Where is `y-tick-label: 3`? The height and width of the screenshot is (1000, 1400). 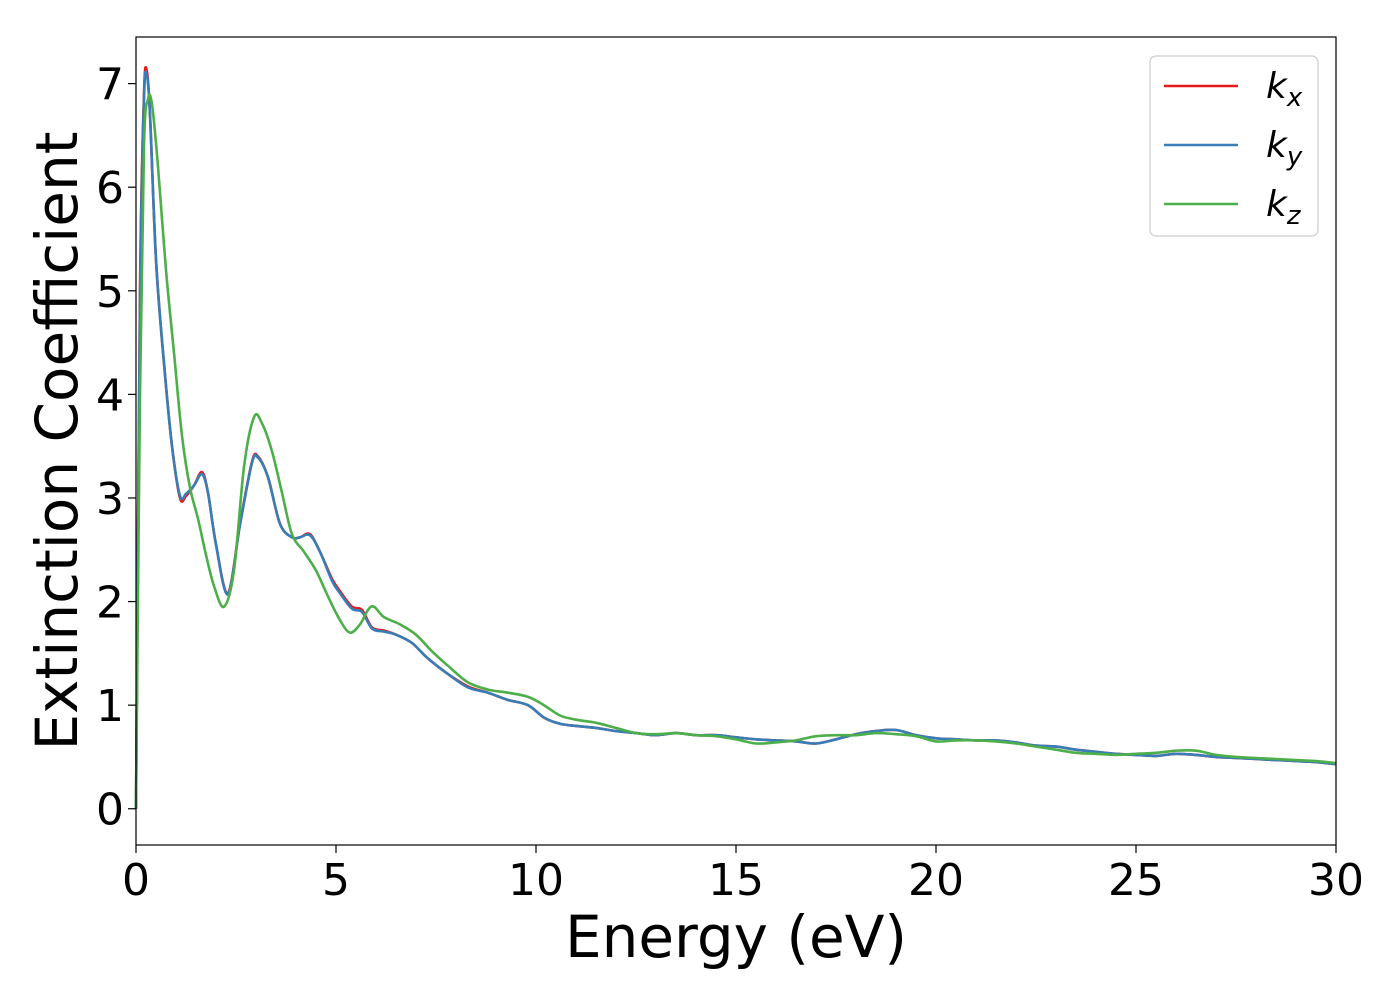
y-tick-label: 3 is located at coordinates (110, 499).